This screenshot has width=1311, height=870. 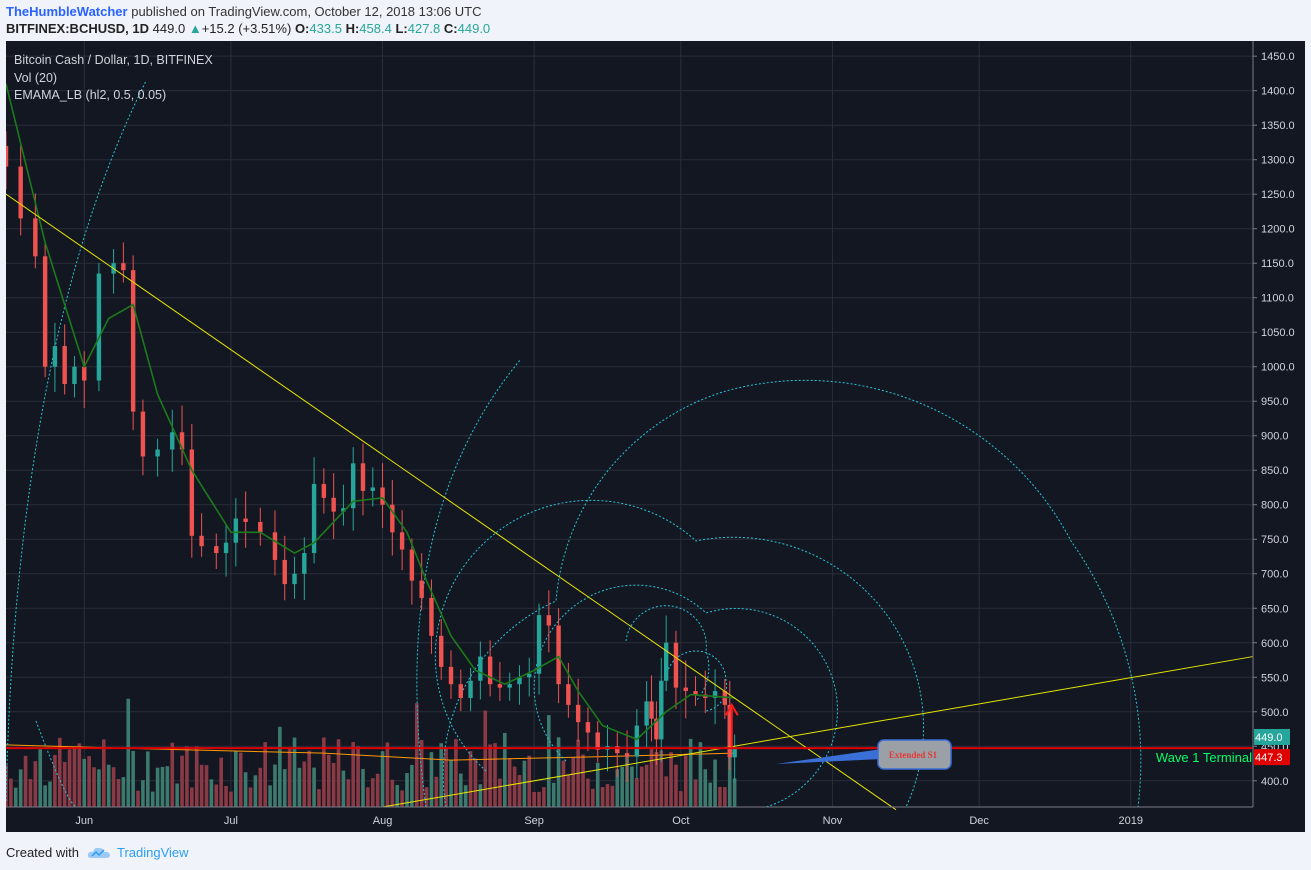 What do you see at coordinates (67, 11) in the screenshot?
I see `publisher-link: TheHumbleWatcher` at bounding box center [67, 11].